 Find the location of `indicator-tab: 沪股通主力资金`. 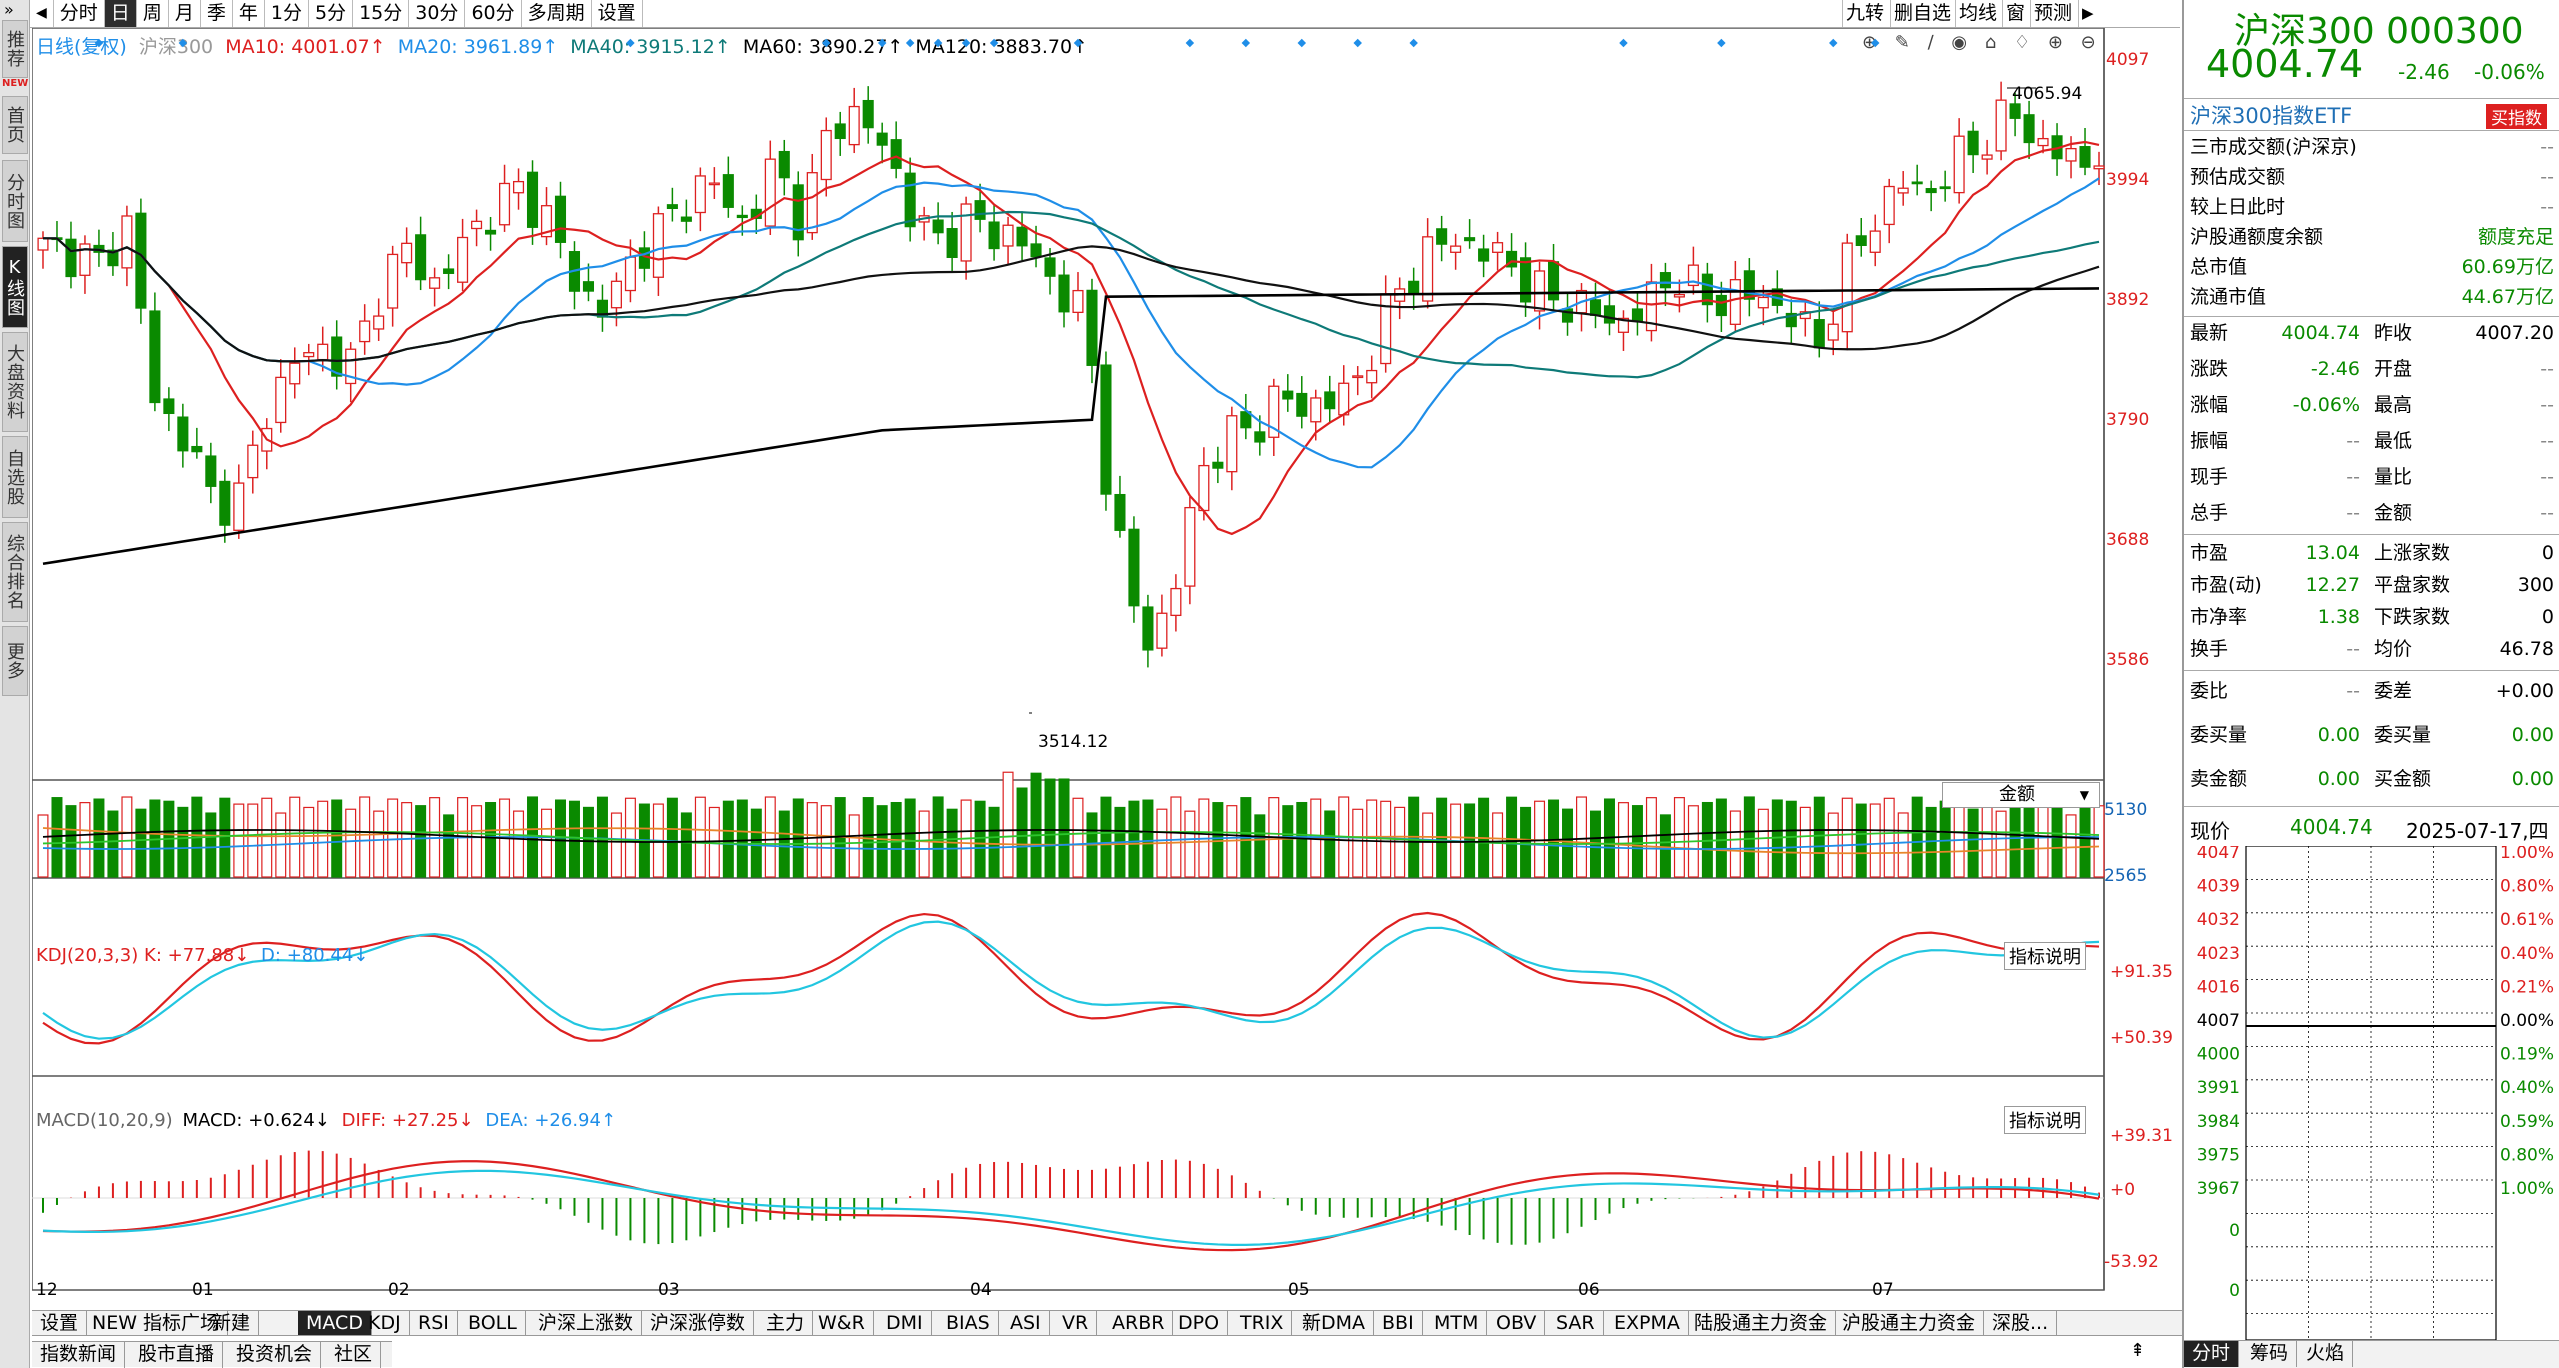

indicator-tab: 沪股通主力资金 is located at coordinates (1909, 1323).